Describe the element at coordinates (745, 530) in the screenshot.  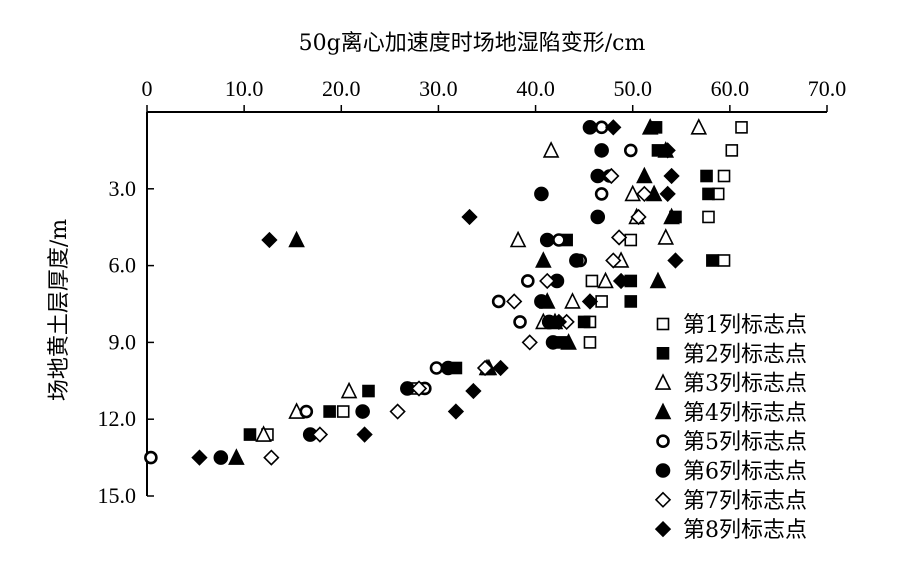
I see `legend-label: 第8列标志点` at that location.